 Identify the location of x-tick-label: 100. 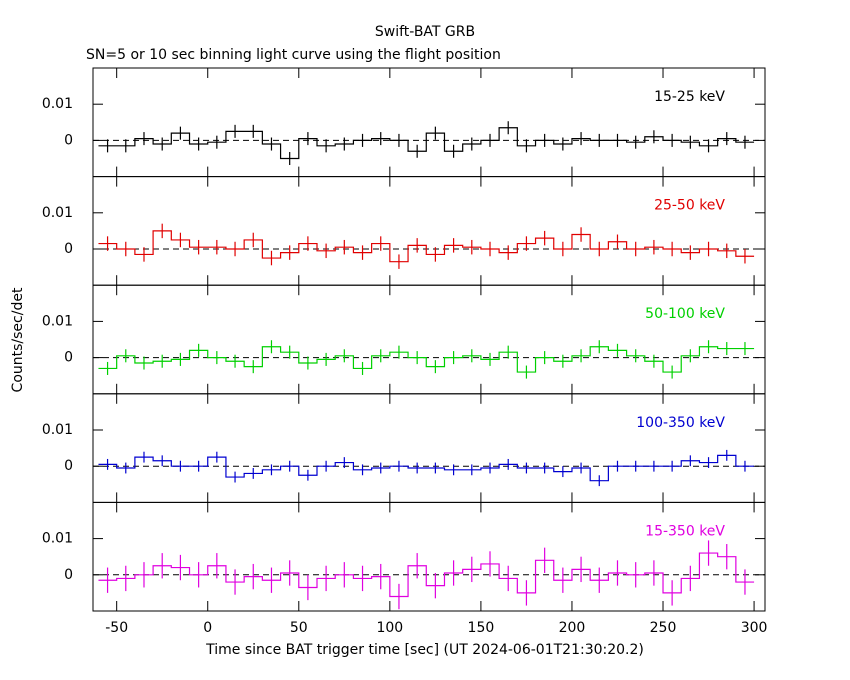
(389, 628).